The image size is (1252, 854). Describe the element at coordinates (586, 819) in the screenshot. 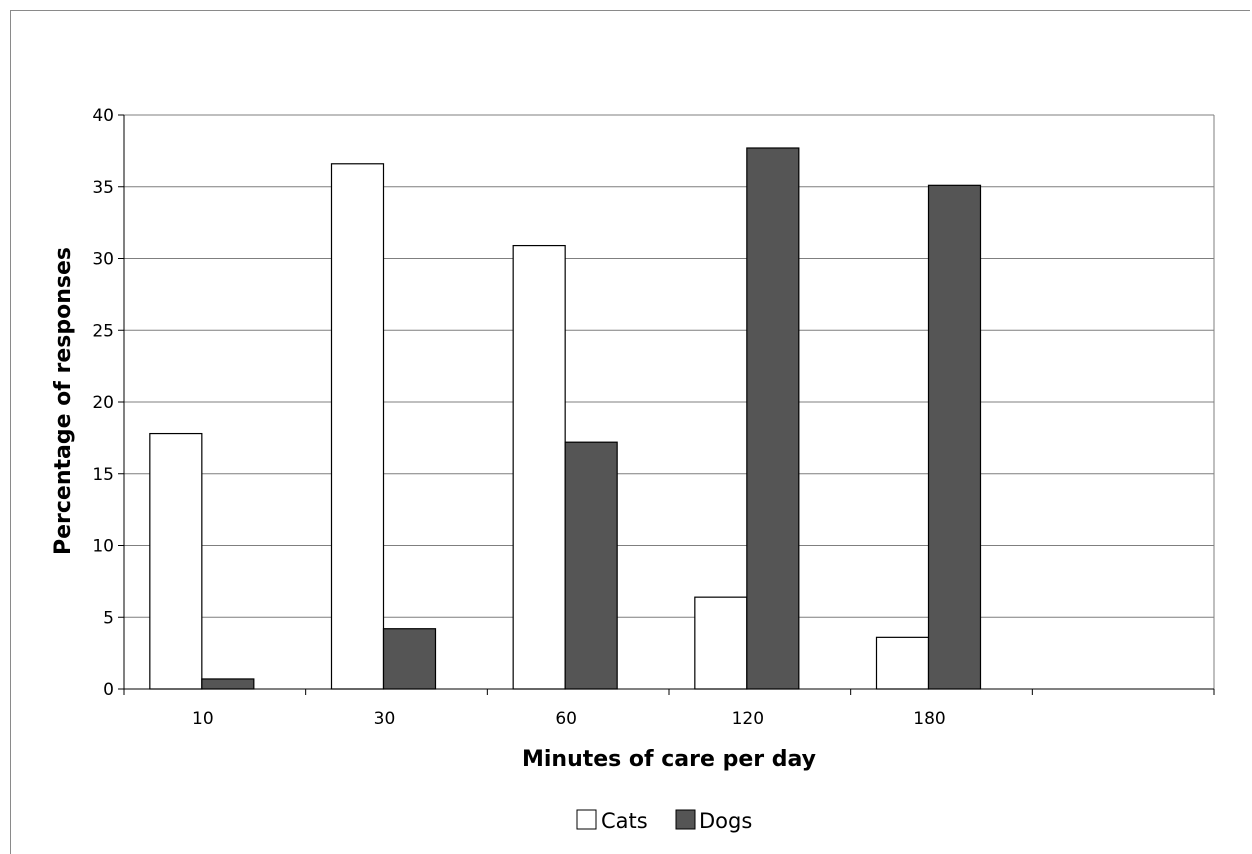

I see `legend-swatch-cats` at that location.